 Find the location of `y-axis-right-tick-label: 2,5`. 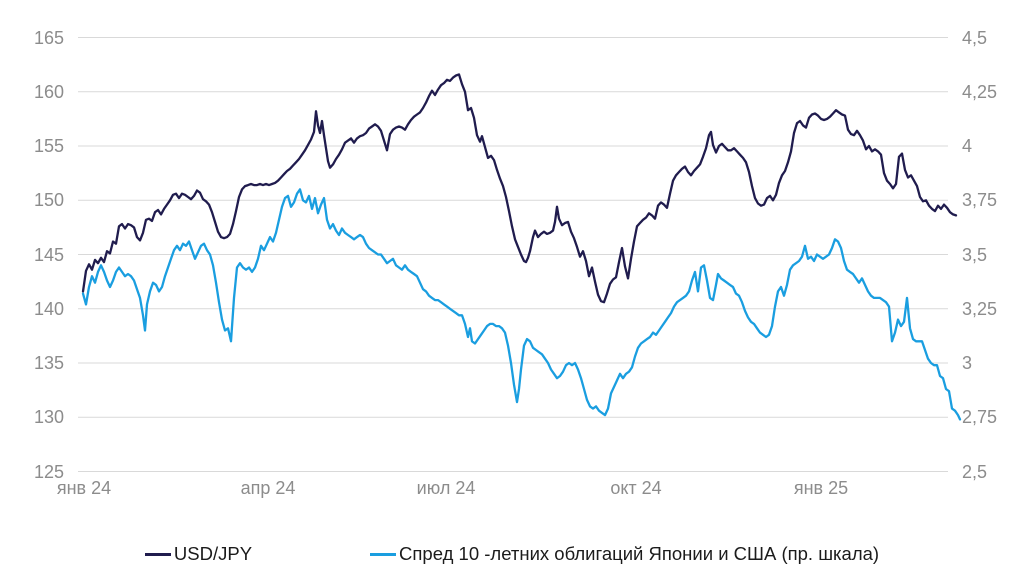

y-axis-right-tick-label: 2,5 is located at coordinates (975, 471).